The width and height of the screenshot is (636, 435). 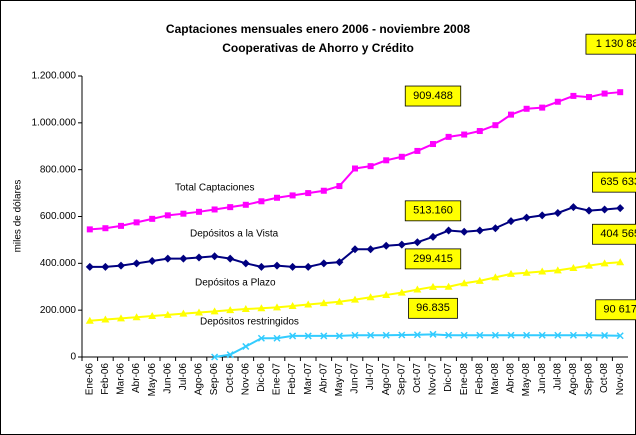 I want to click on series-name: Depósitos a Plazo, so click(x=235, y=283).